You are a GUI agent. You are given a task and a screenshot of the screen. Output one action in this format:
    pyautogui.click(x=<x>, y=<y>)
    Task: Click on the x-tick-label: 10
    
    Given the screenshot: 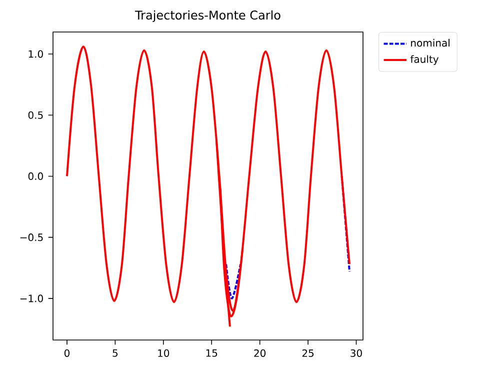 What is the action you would take?
    pyautogui.click(x=164, y=353)
    